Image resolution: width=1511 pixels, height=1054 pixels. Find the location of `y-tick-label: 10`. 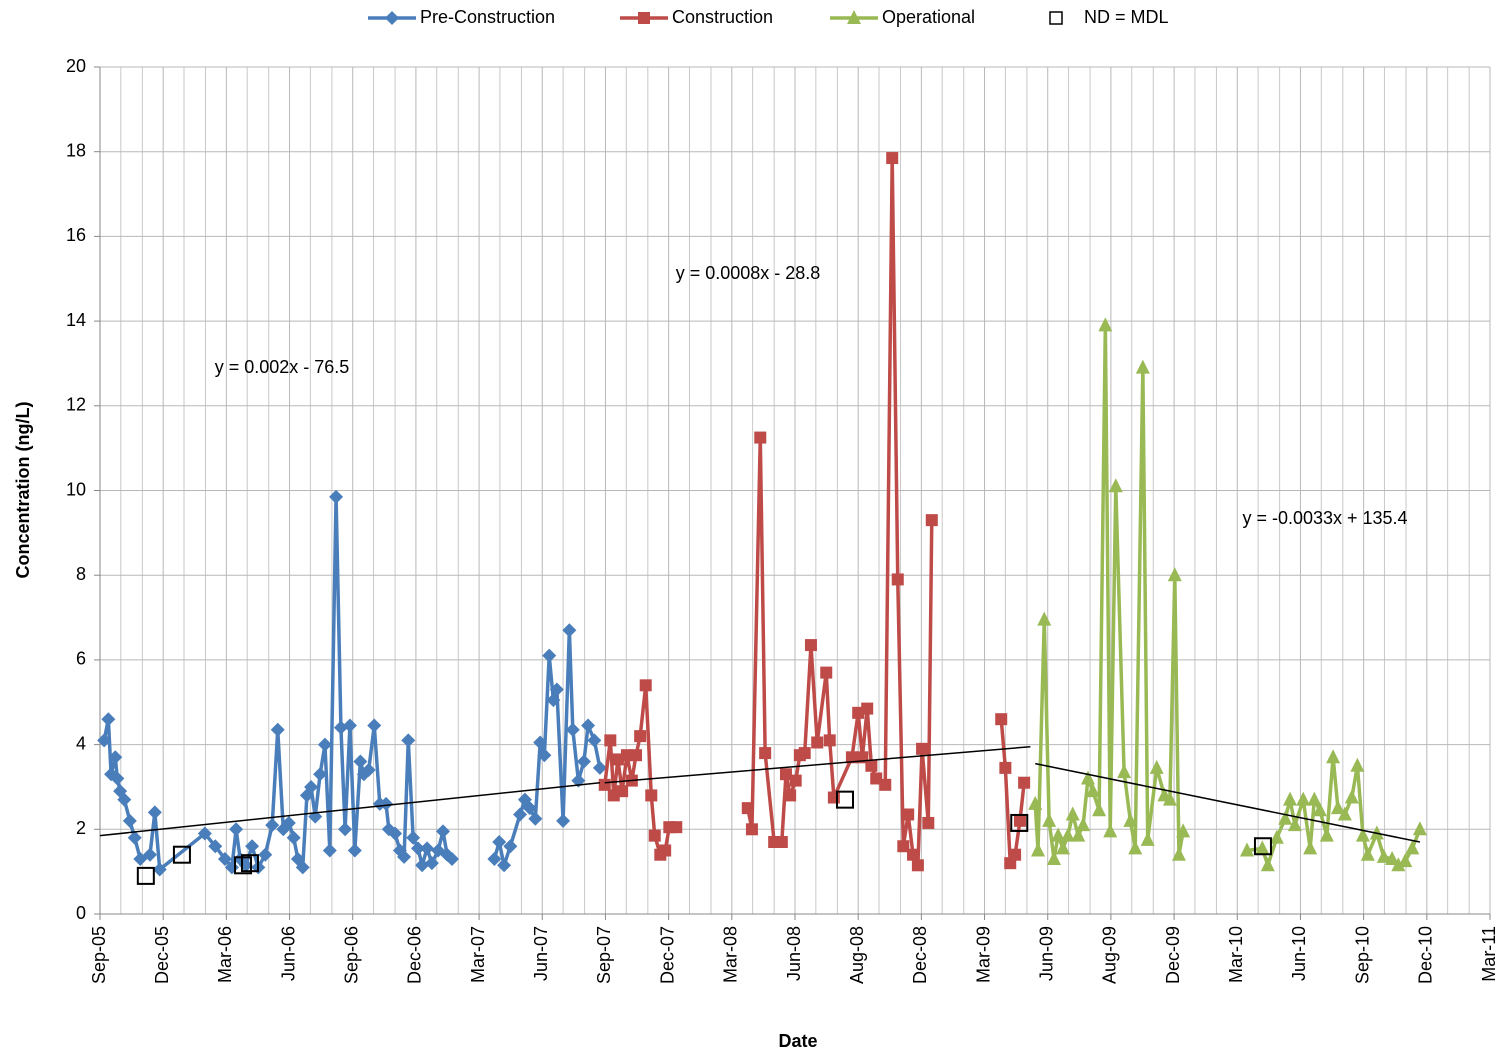

y-tick-label: 10 is located at coordinates (76, 489).